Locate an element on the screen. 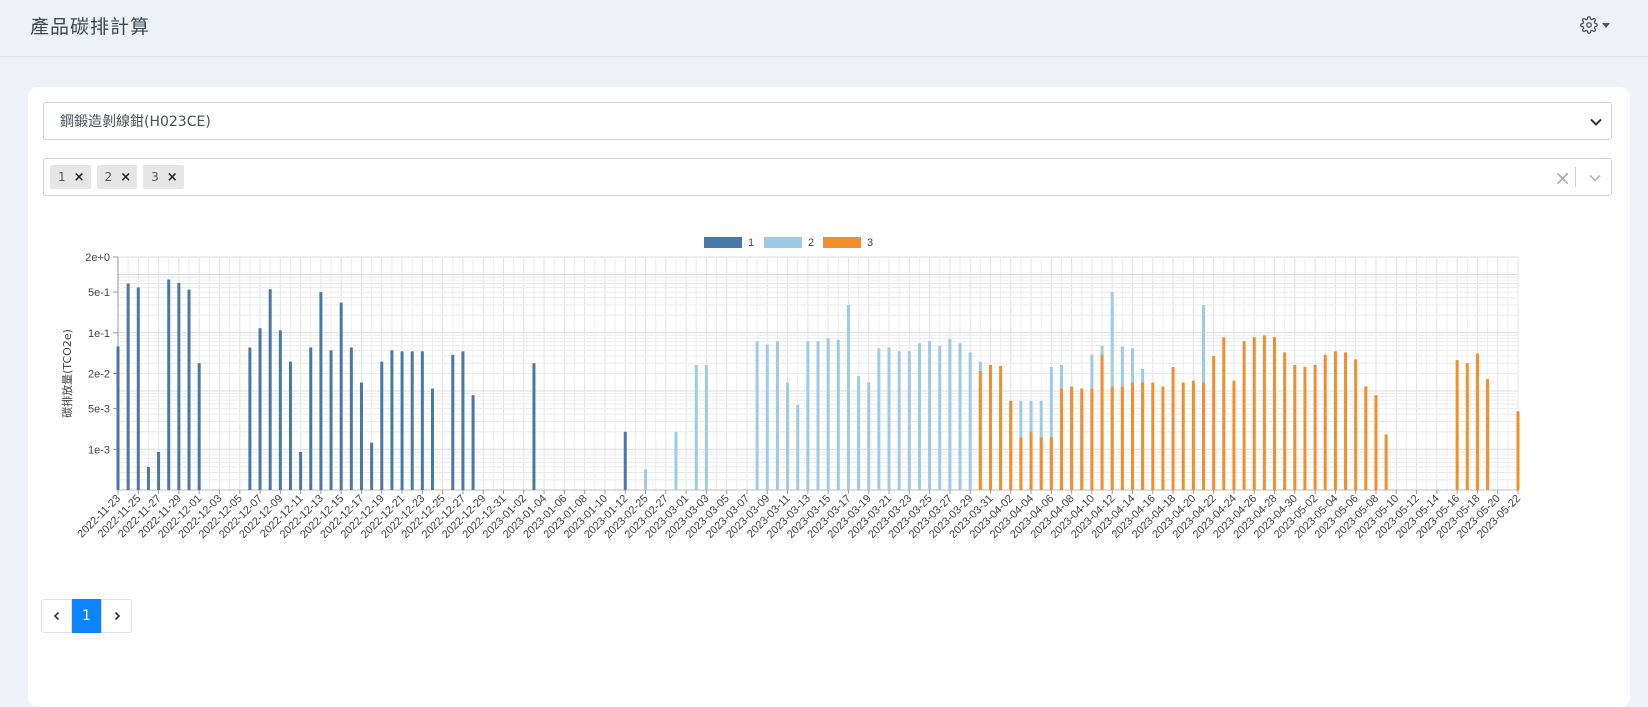 The width and height of the screenshot is (1648, 707). legend-swatch is located at coordinates (723, 242).